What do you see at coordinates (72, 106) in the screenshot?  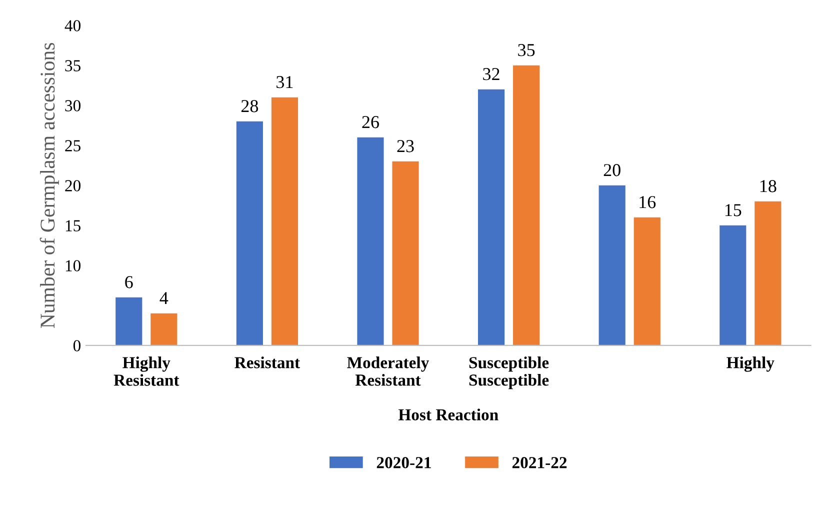 I see `y-tick-label: 30` at bounding box center [72, 106].